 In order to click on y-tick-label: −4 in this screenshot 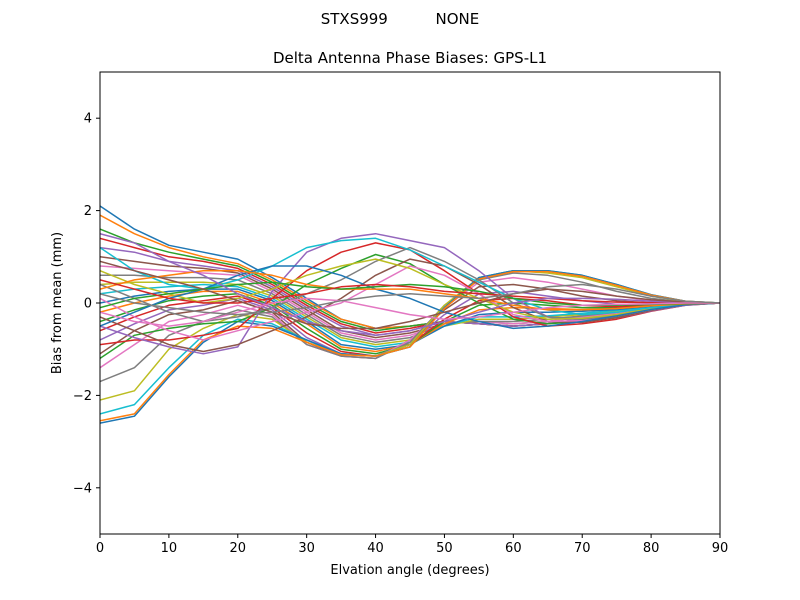, I will do `click(82, 488)`.